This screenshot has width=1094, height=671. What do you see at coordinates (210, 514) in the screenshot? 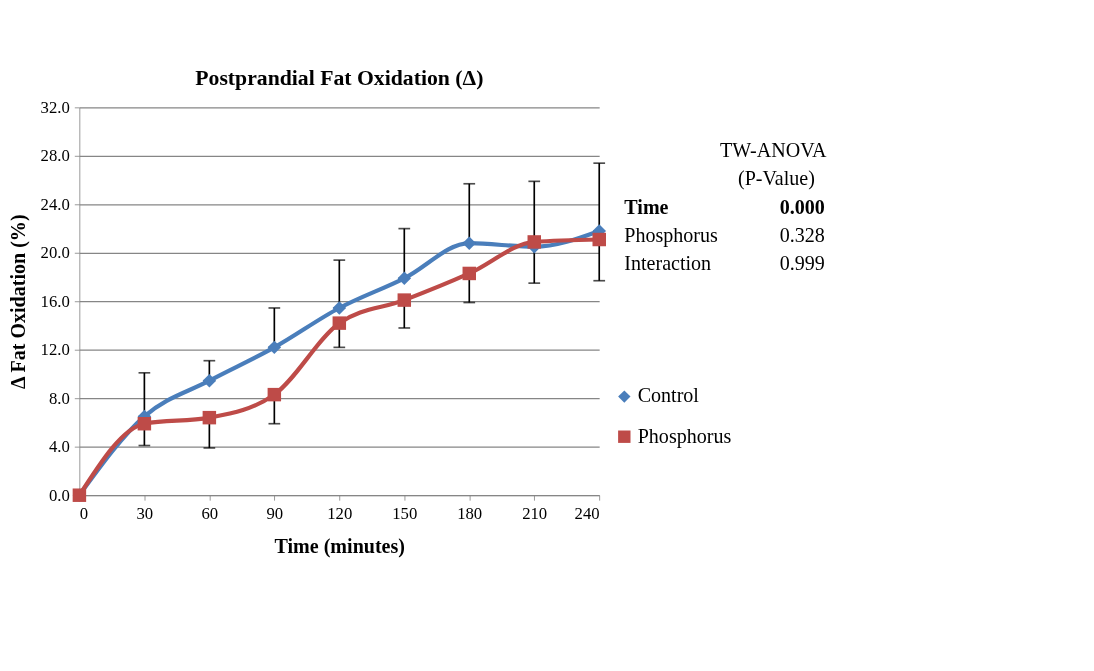
I see `x-tick-label: 60` at bounding box center [210, 514].